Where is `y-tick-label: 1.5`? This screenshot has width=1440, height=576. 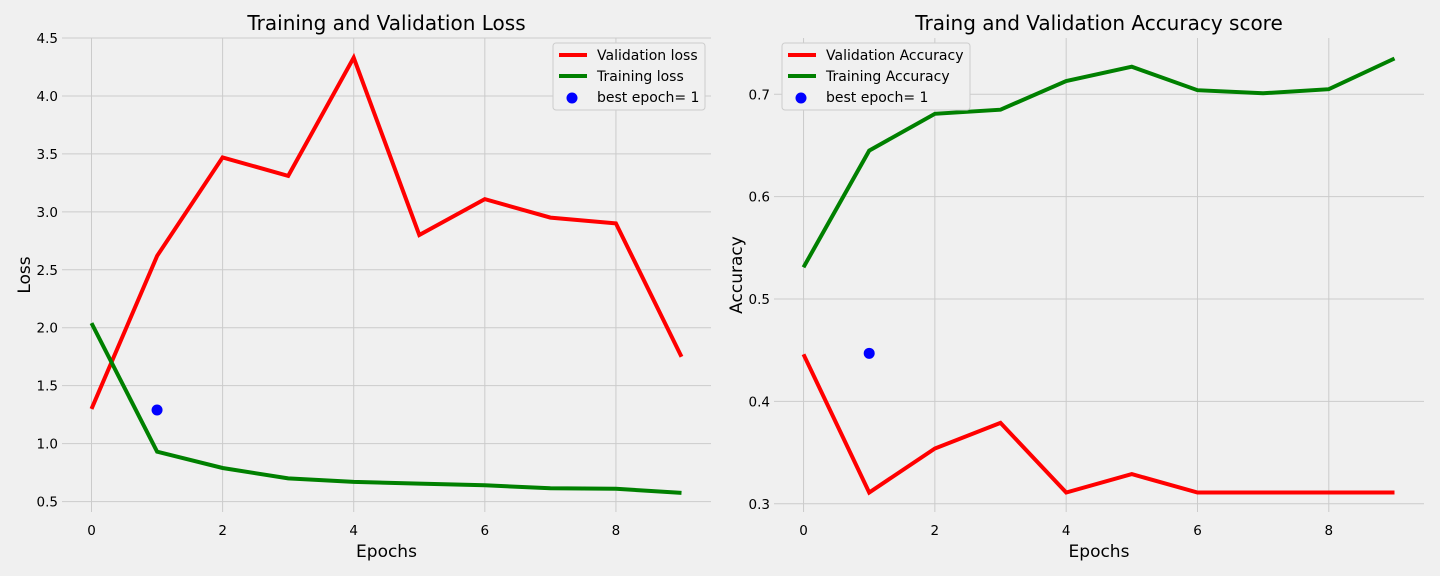 y-tick-label: 1.5 is located at coordinates (47, 387).